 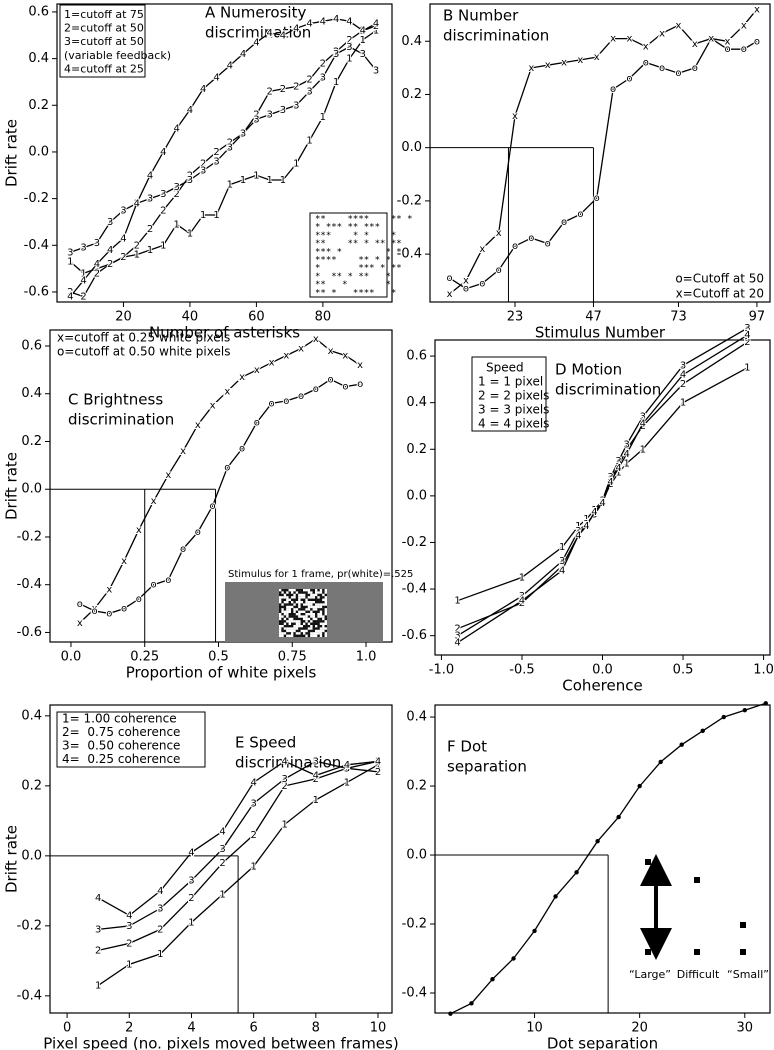 What do you see at coordinates (224, 333) in the screenshot?
I see `x-axis-label: Number of asterisks` at bounding box center [224, 333].